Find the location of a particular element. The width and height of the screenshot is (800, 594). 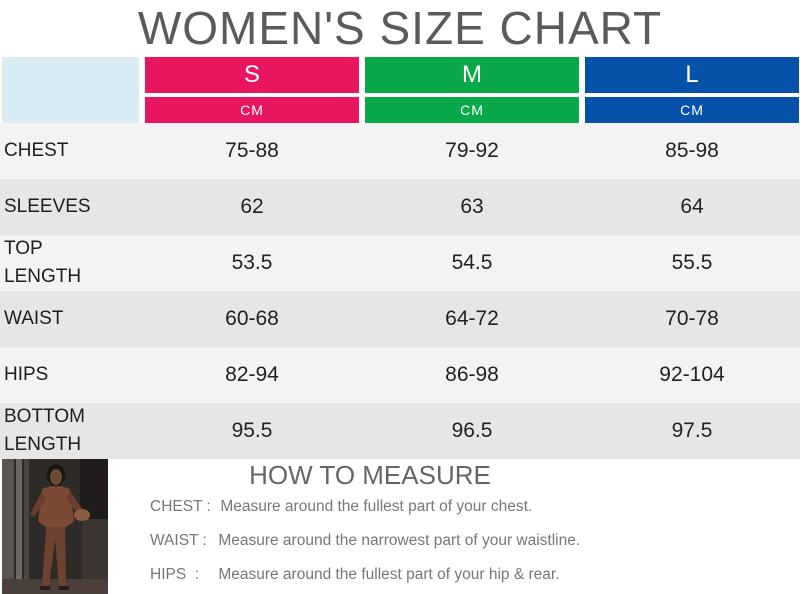

size-header-s: S is located at coordinates (252, 75).